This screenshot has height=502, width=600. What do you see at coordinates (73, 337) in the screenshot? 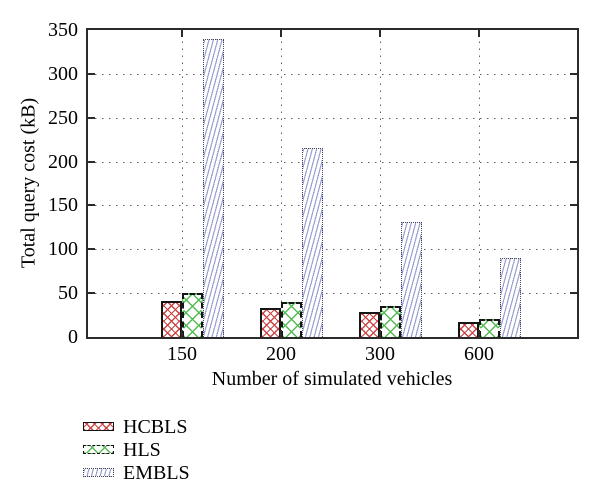
I see `y-tick-label-0: 0` at bounding box center [73, 337].